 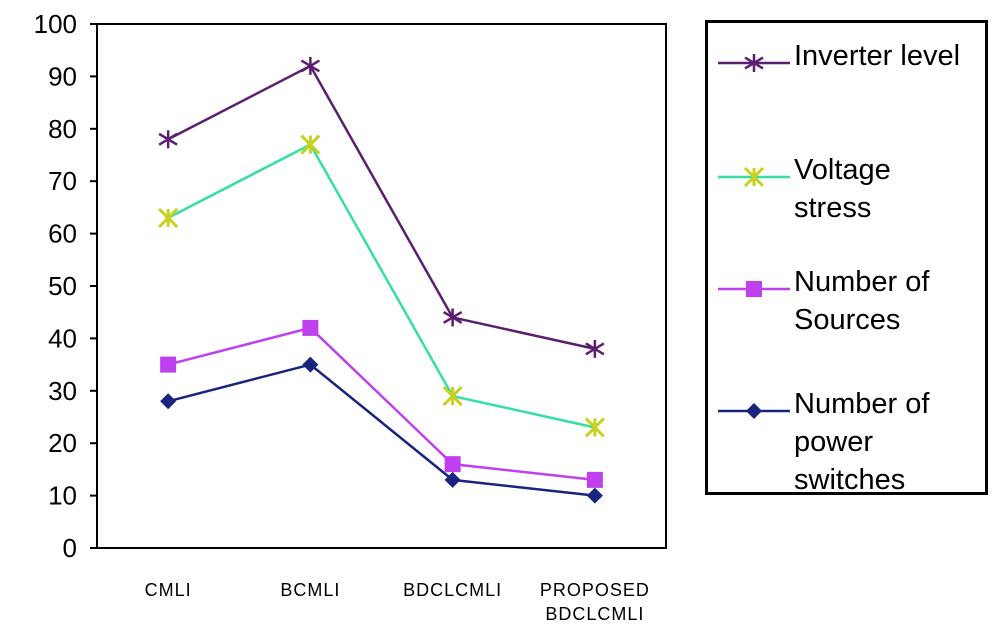 I want to click on x-tick-label: CMLI, so click(x=168, y=590).